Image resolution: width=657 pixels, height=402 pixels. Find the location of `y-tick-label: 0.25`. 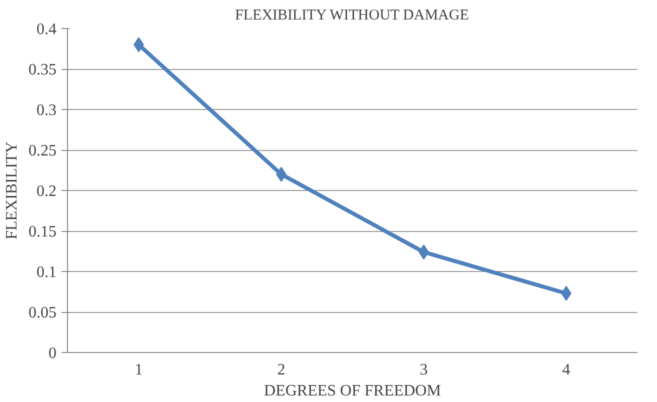

y-tick-label: 0.25 is located at coordinates (42, 151).